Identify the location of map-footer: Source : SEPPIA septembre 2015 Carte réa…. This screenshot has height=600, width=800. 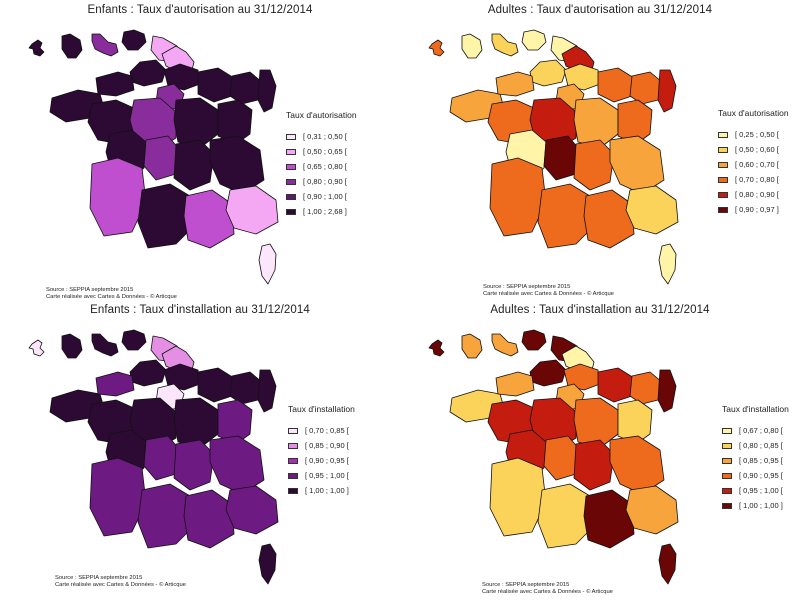
(547, 589).